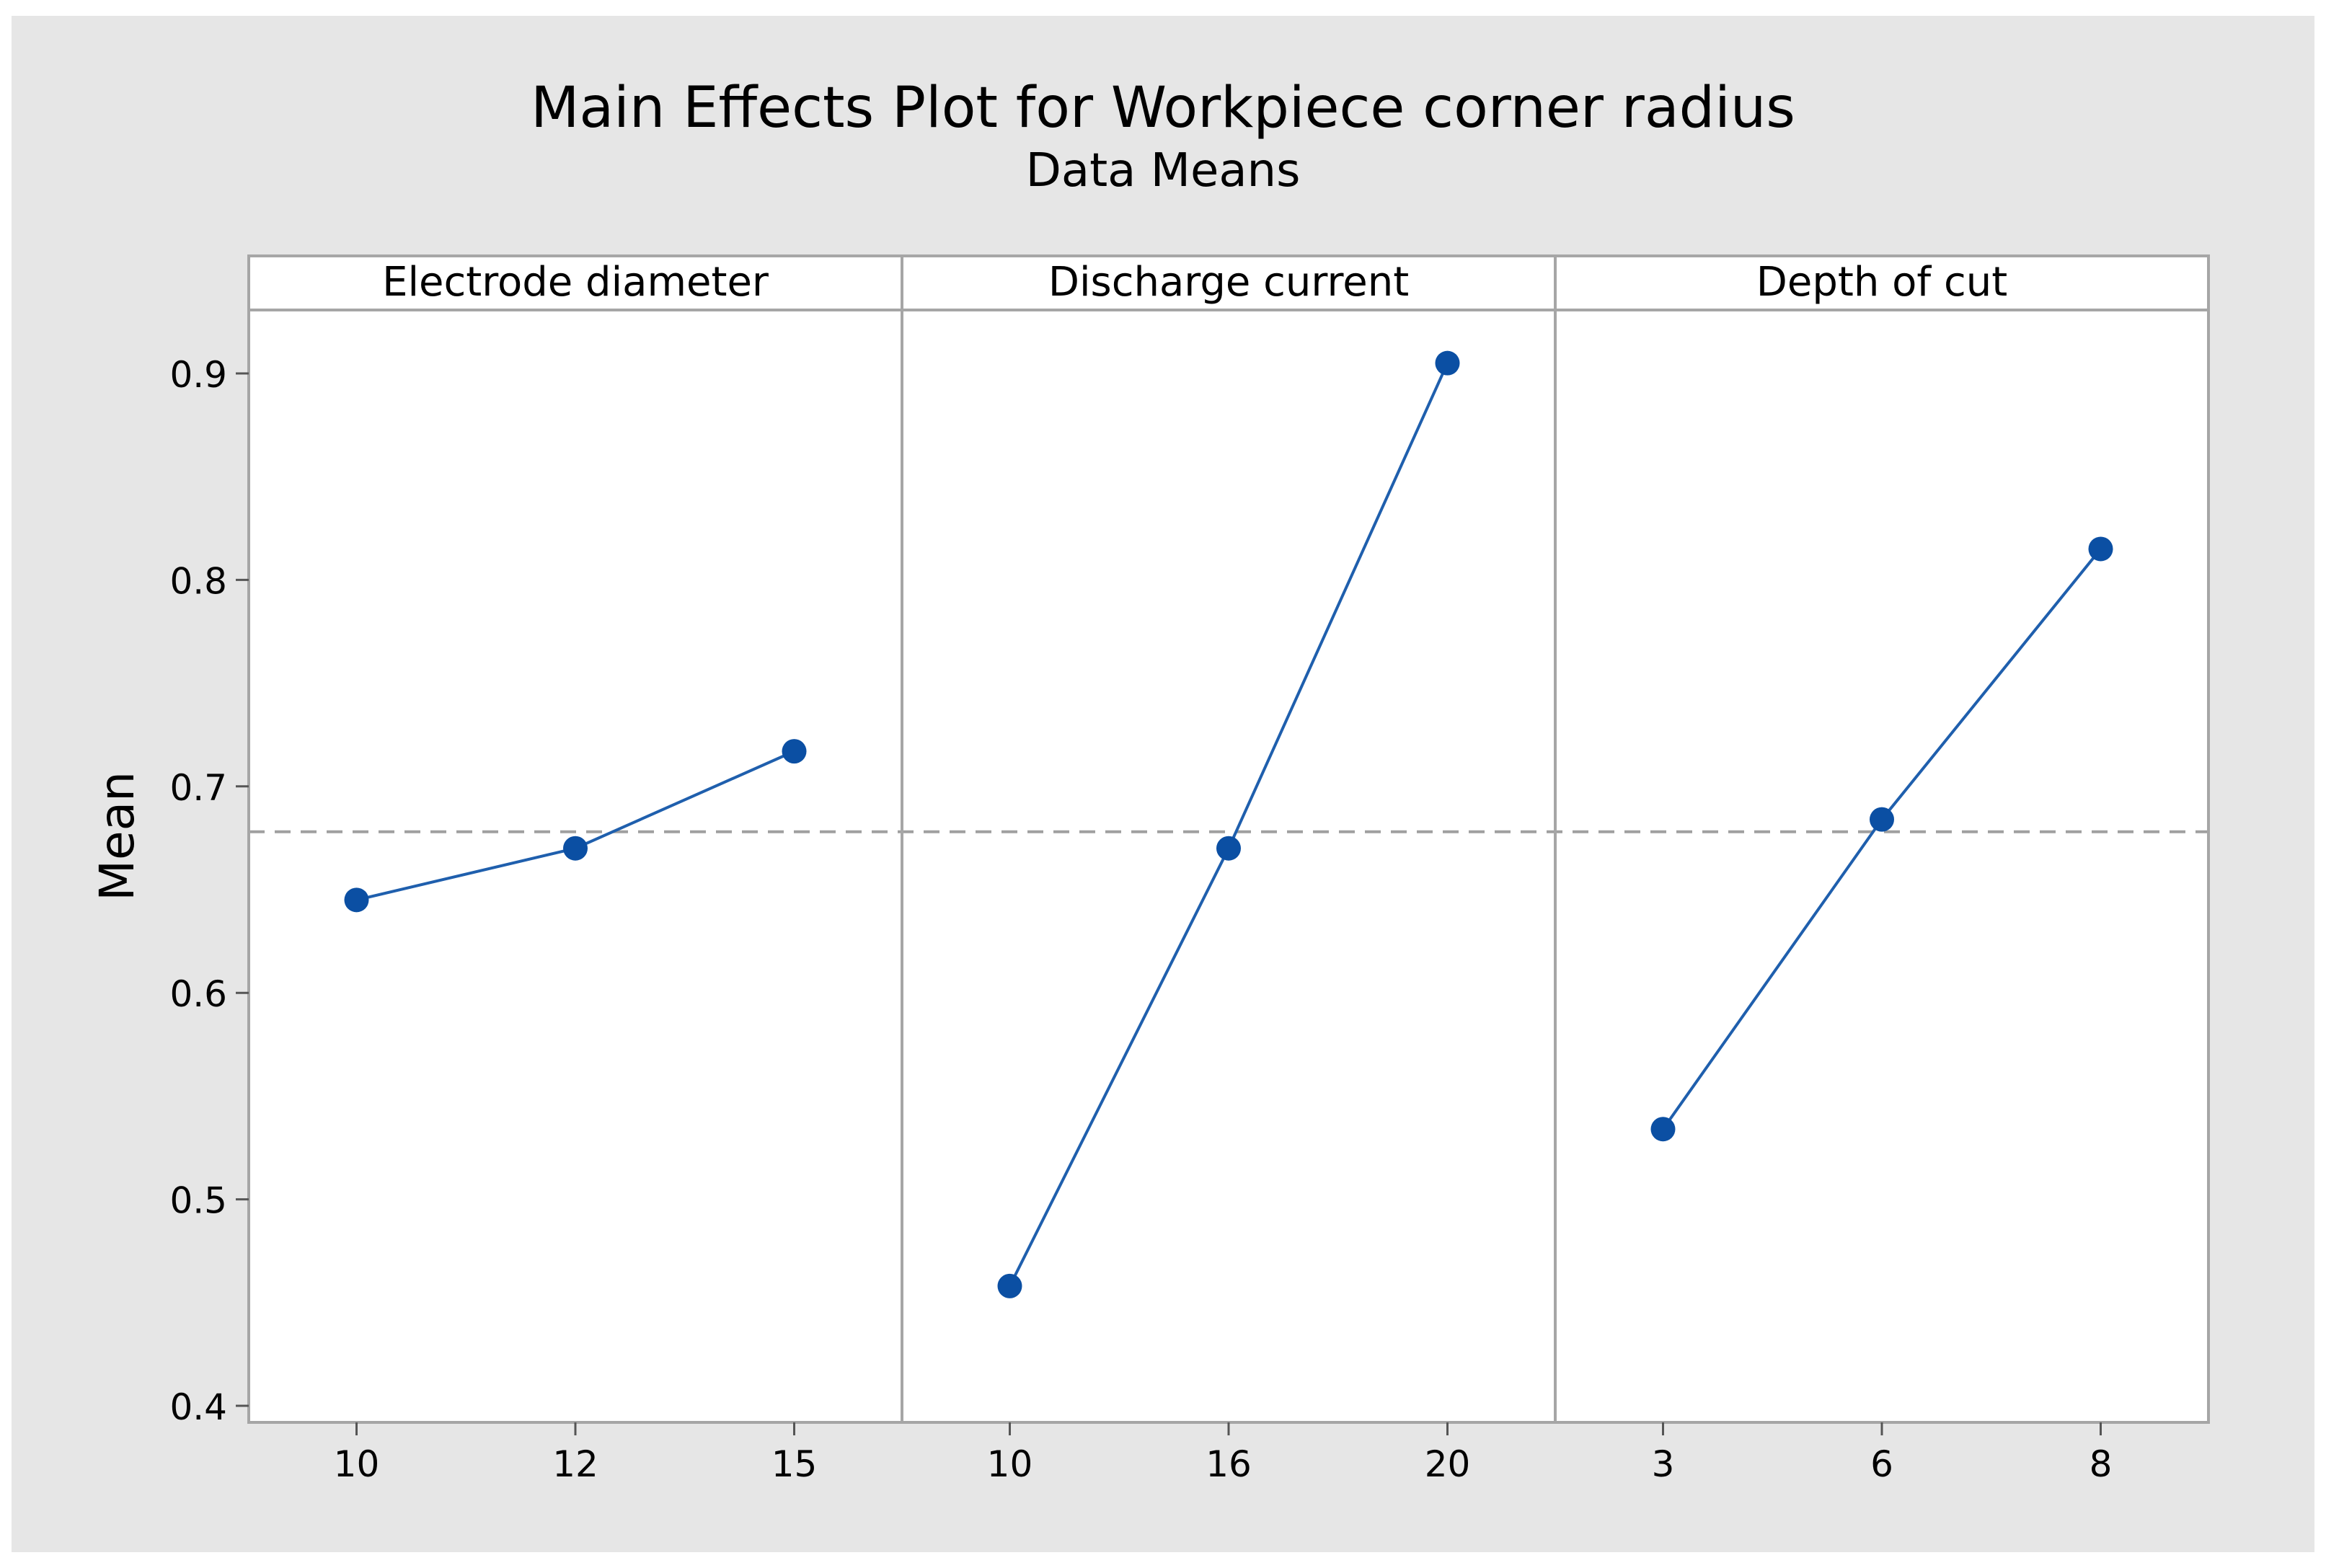 Image resolution: width=2326 pixels, height=1568 pixels. Describe the element at coordinates (198, 581) in the screenshot. I see `y-tick-label: 0.8` at that location.